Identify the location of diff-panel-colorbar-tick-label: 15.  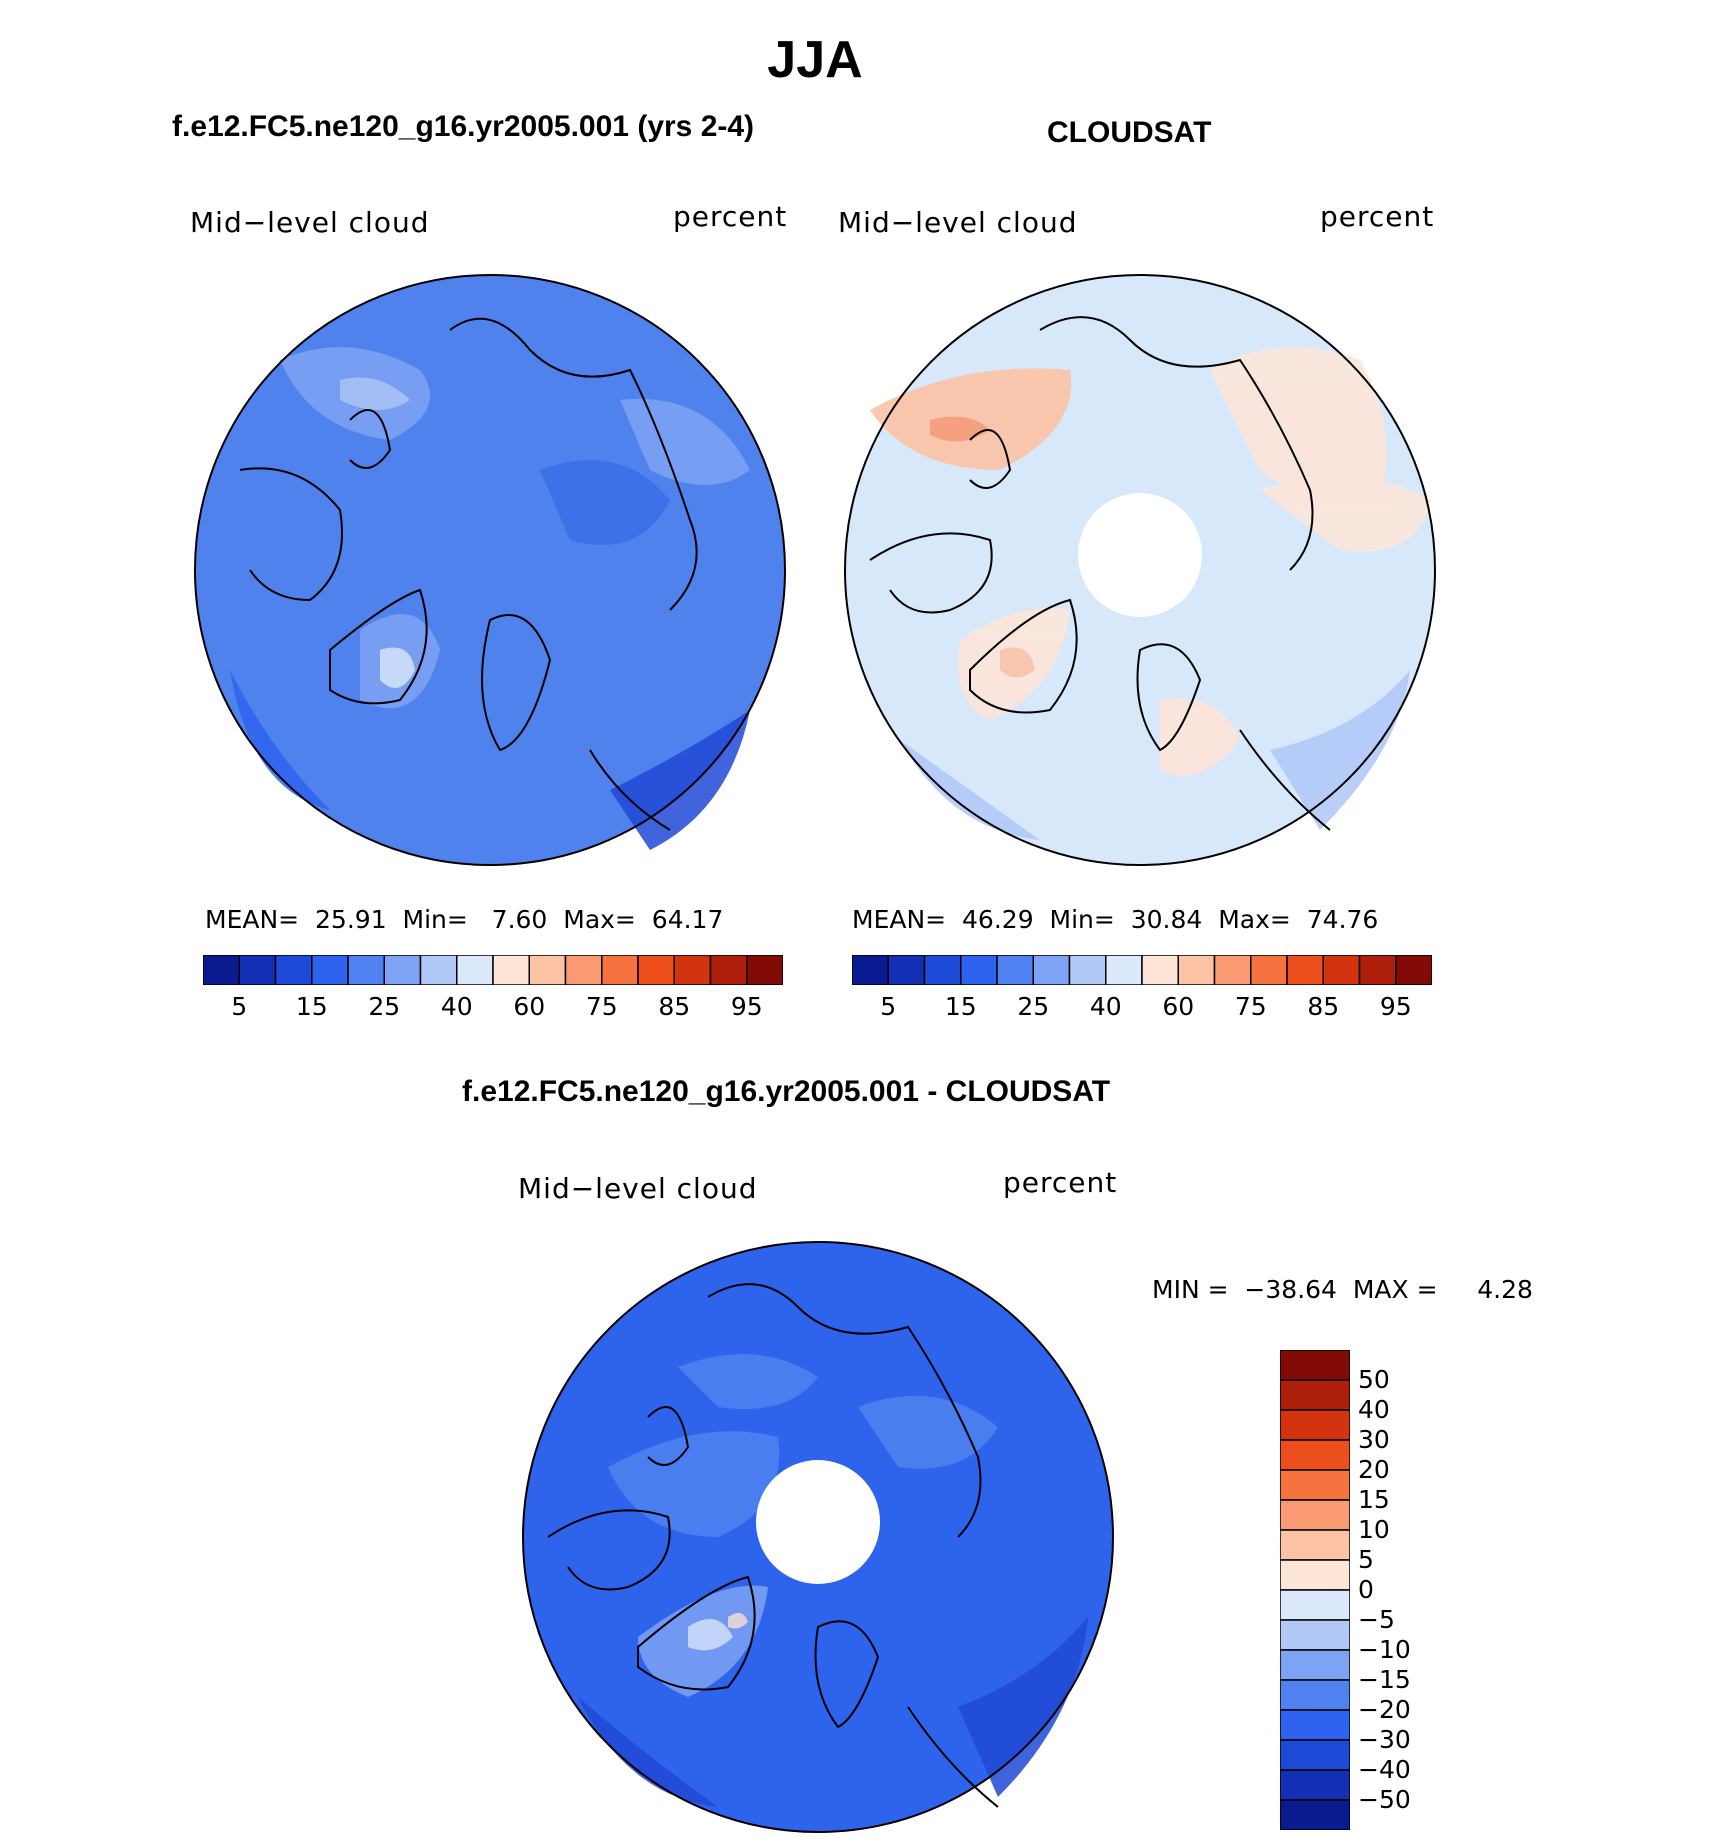
(1374, 1499).